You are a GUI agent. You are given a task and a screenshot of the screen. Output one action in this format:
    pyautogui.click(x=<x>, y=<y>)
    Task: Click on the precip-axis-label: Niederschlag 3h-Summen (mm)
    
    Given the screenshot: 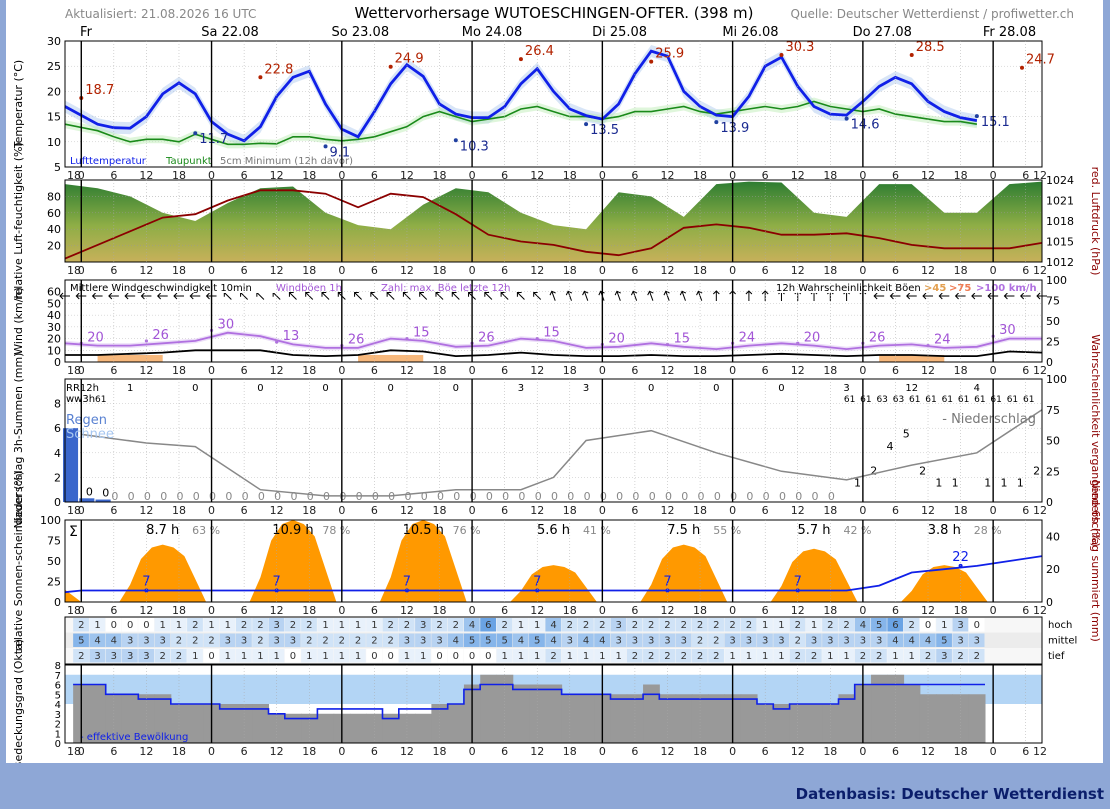 What is the action you would take?
    pyautogui.click(x=18, y=441)
    